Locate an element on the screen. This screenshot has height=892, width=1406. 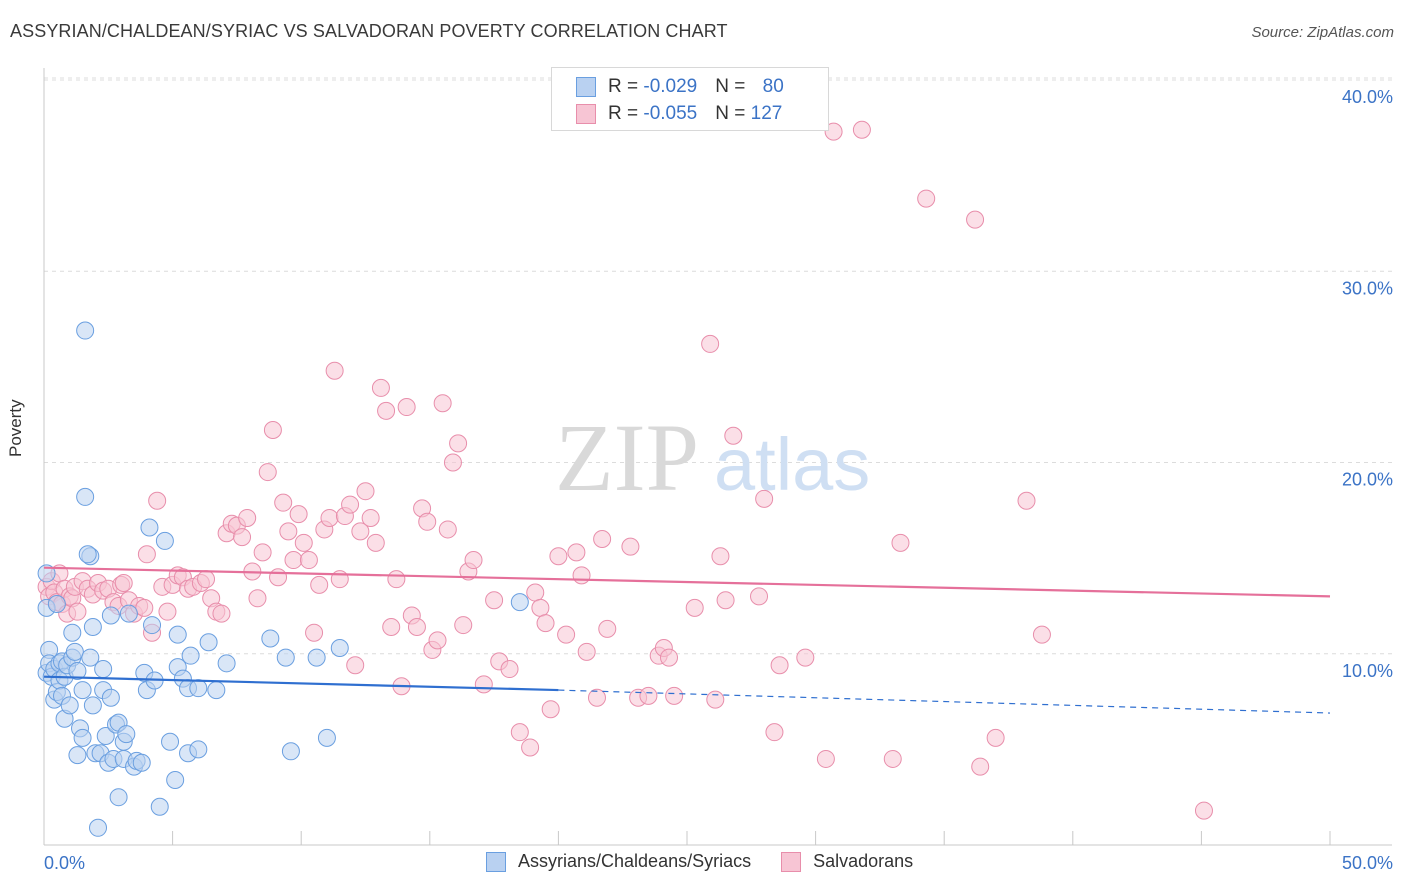
legend-n-value: 127 is located at coordinates (766, 113).